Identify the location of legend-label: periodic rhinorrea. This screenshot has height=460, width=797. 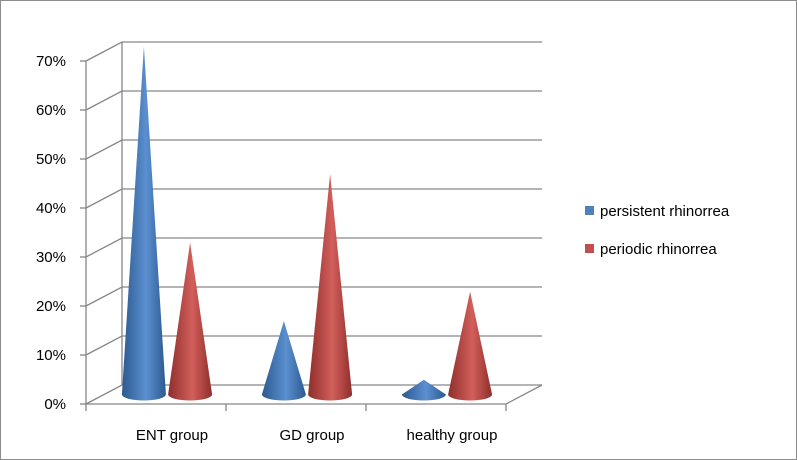
(658, 249).